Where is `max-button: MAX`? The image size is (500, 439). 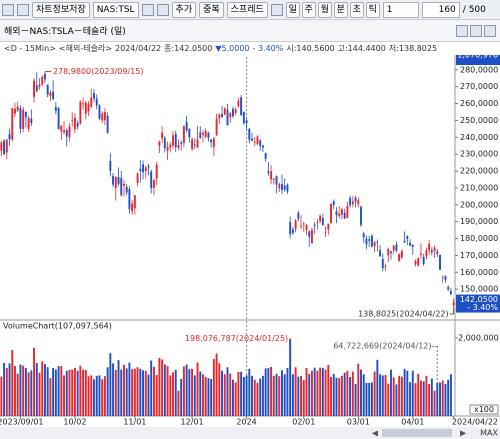 max-button: MAX is located at coordinates (489, 433).